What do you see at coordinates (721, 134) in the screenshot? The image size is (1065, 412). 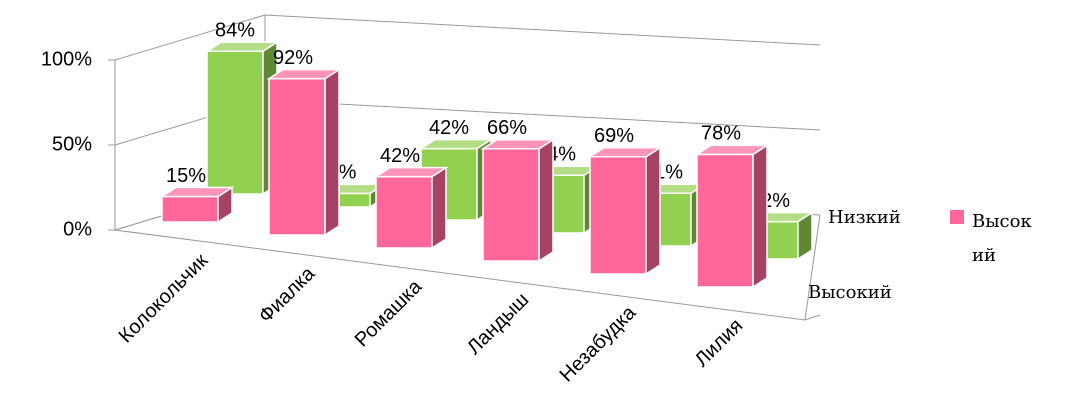 I see `value-label: 78%` at bounding box center [721, 134].